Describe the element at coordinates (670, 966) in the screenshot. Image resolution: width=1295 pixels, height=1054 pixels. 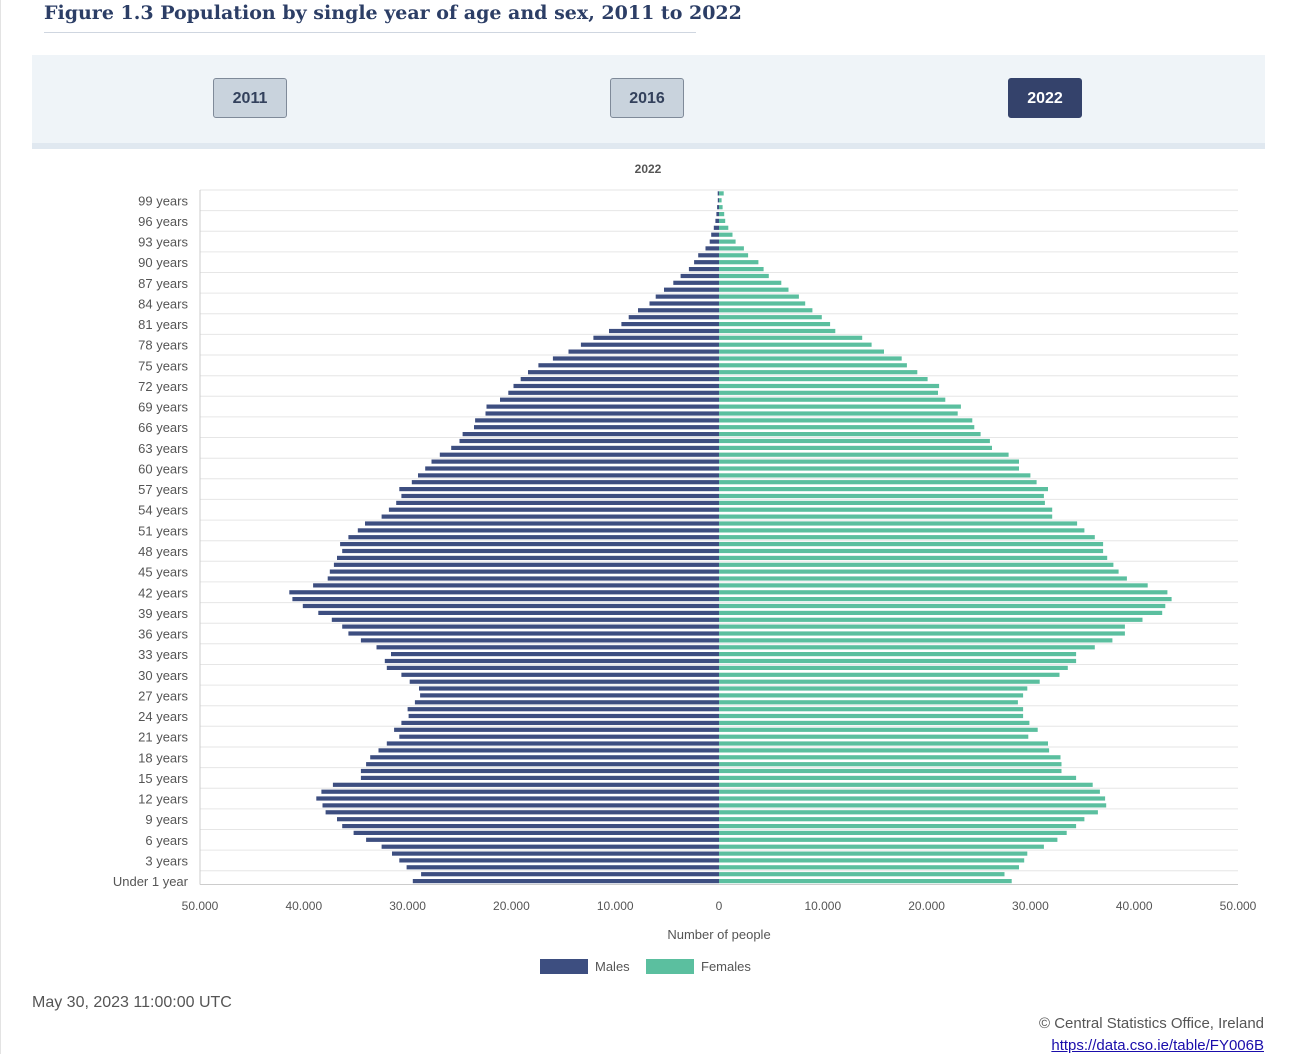
I see `legend-females-swatch` at that location.